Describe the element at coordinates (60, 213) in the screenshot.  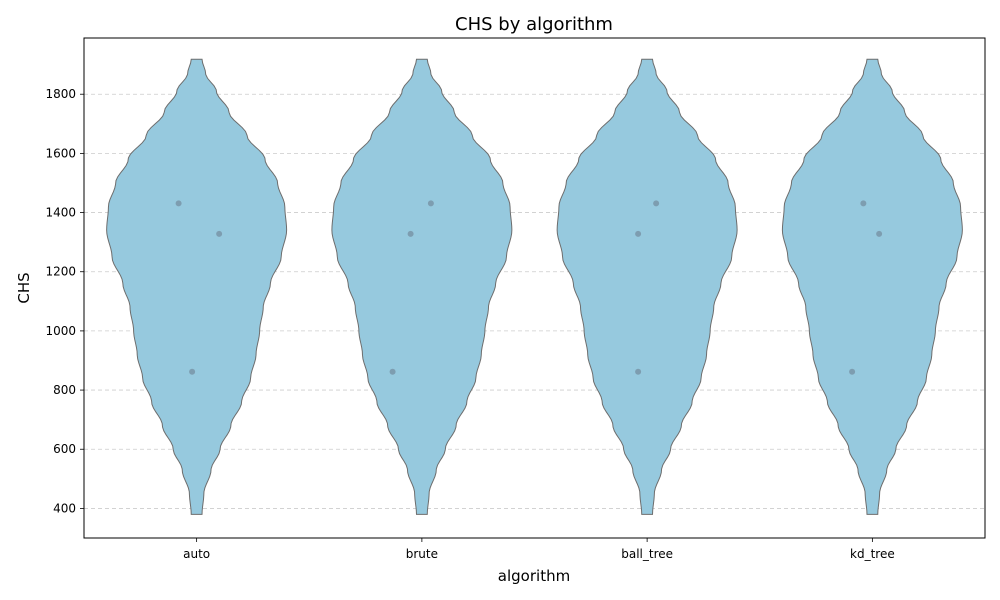
I see `y-tick-label: 1400` at that location.